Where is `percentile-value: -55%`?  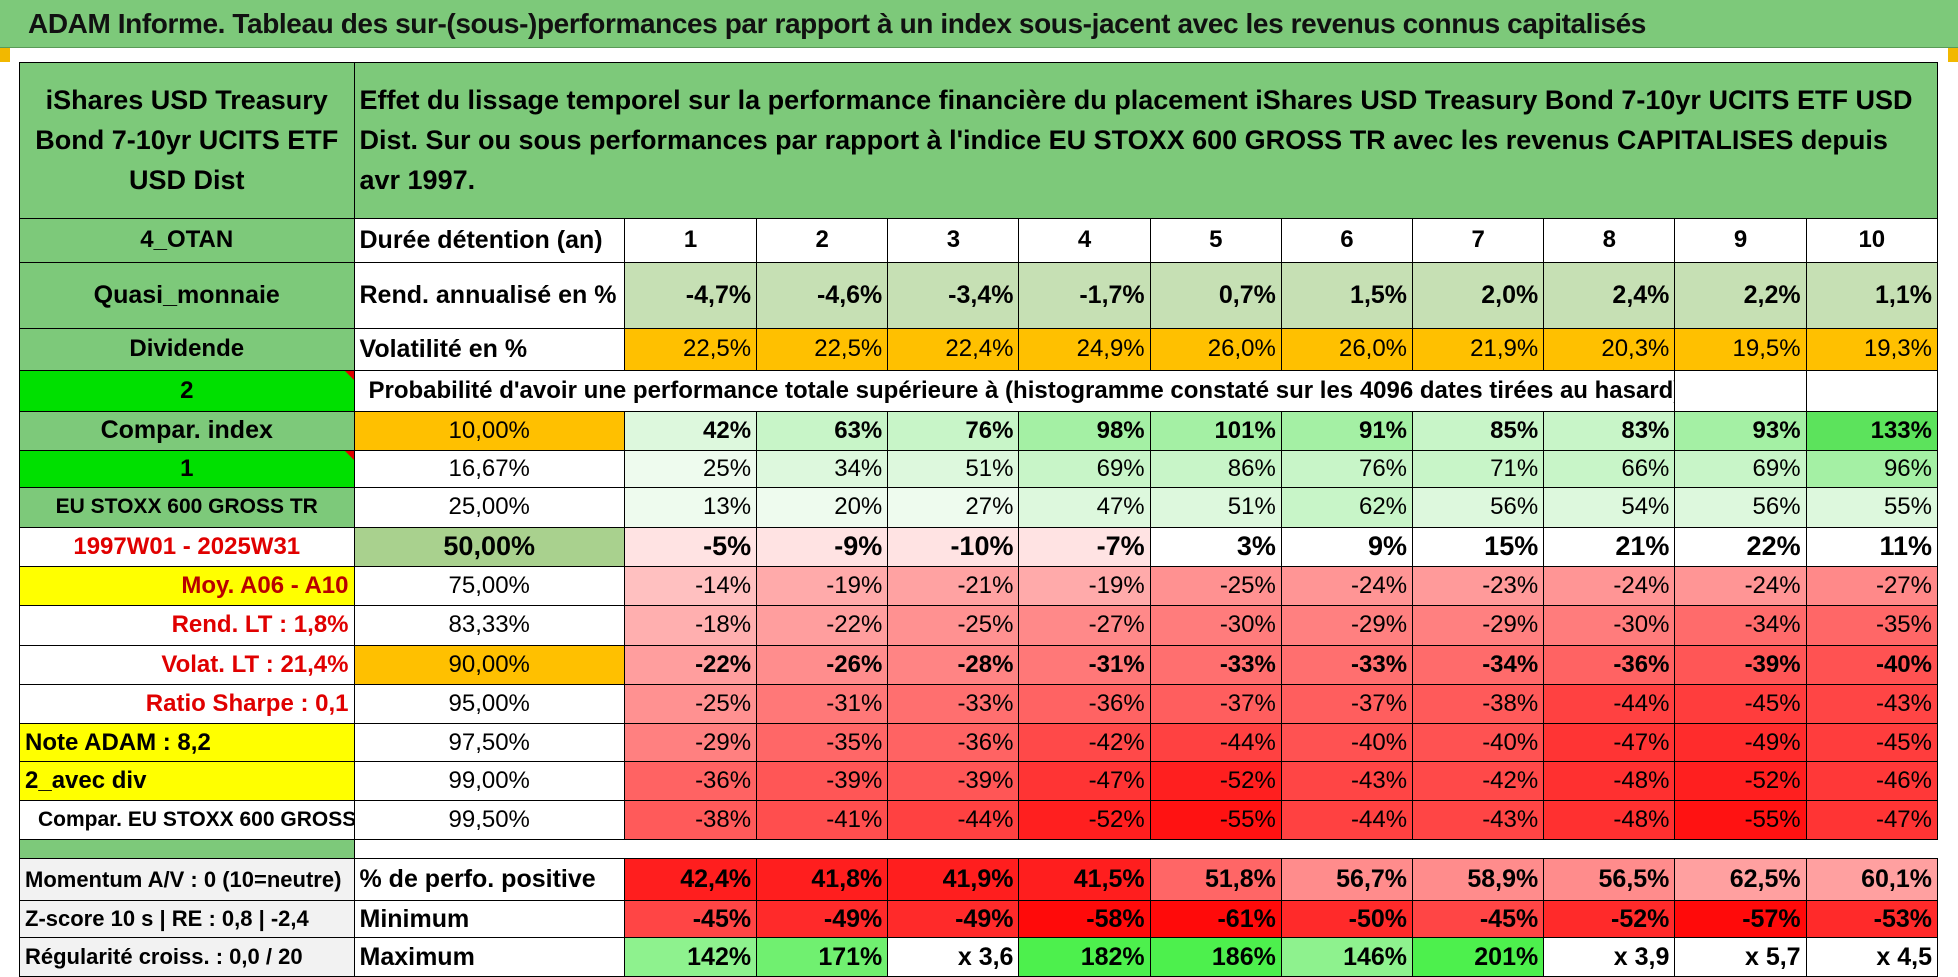
percentile-value: -55% is located at coordinates (1215, 820).